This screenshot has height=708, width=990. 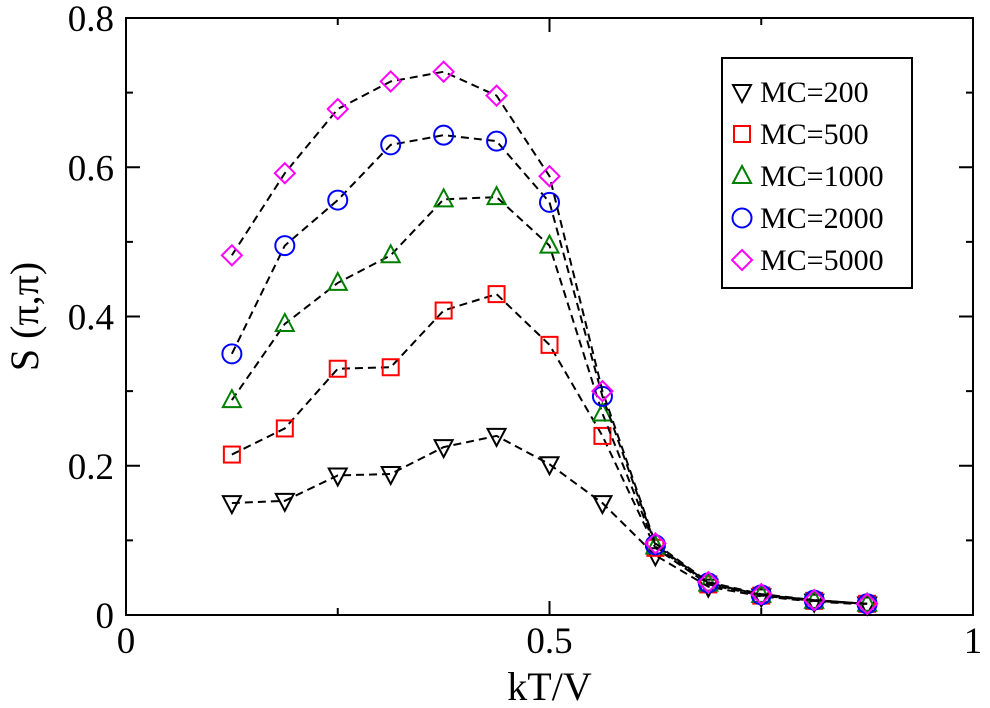 What do you see at coordinates (91, 318) in the screenshot?
I see `y-tick-label: 0.4` at bounding box center [91, 318].